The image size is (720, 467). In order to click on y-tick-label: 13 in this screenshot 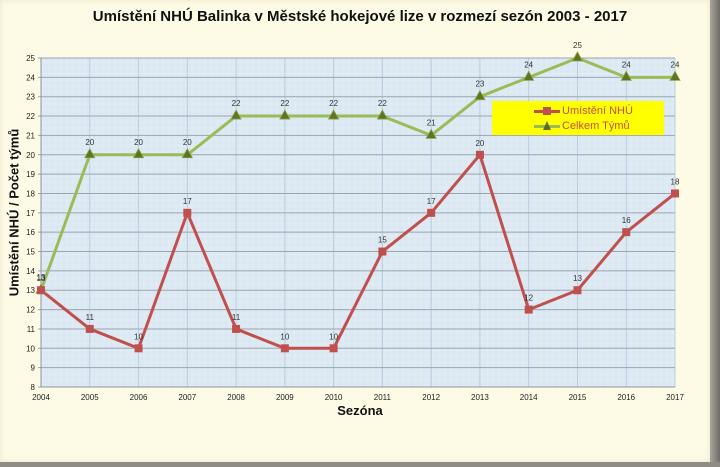, I will do `click(30, 290)`.